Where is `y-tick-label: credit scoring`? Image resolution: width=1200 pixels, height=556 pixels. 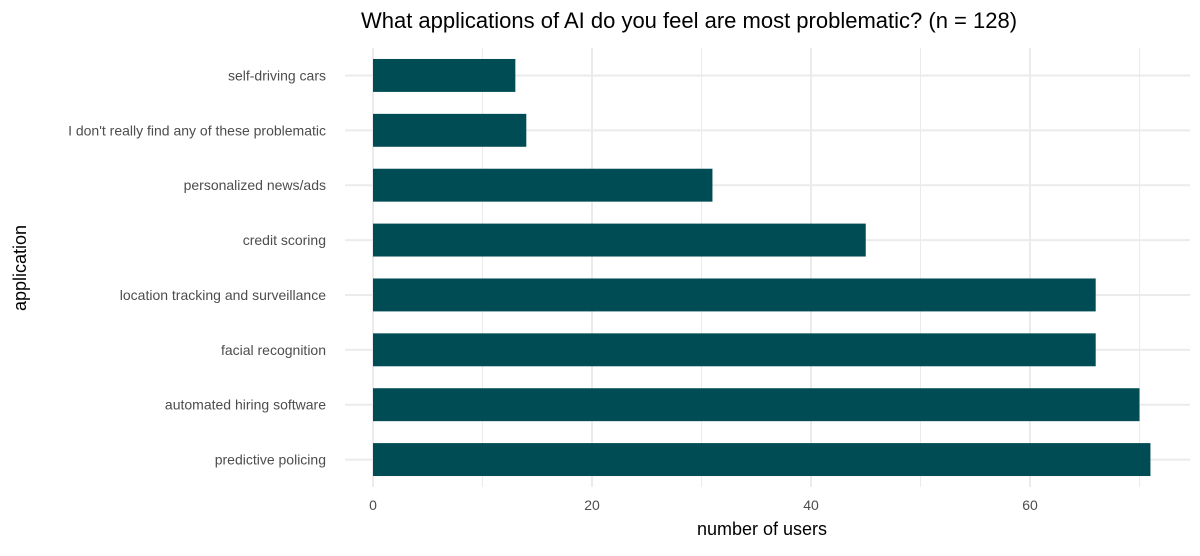 y-tick-label: credit scoring is located at coordinates (284, 240).